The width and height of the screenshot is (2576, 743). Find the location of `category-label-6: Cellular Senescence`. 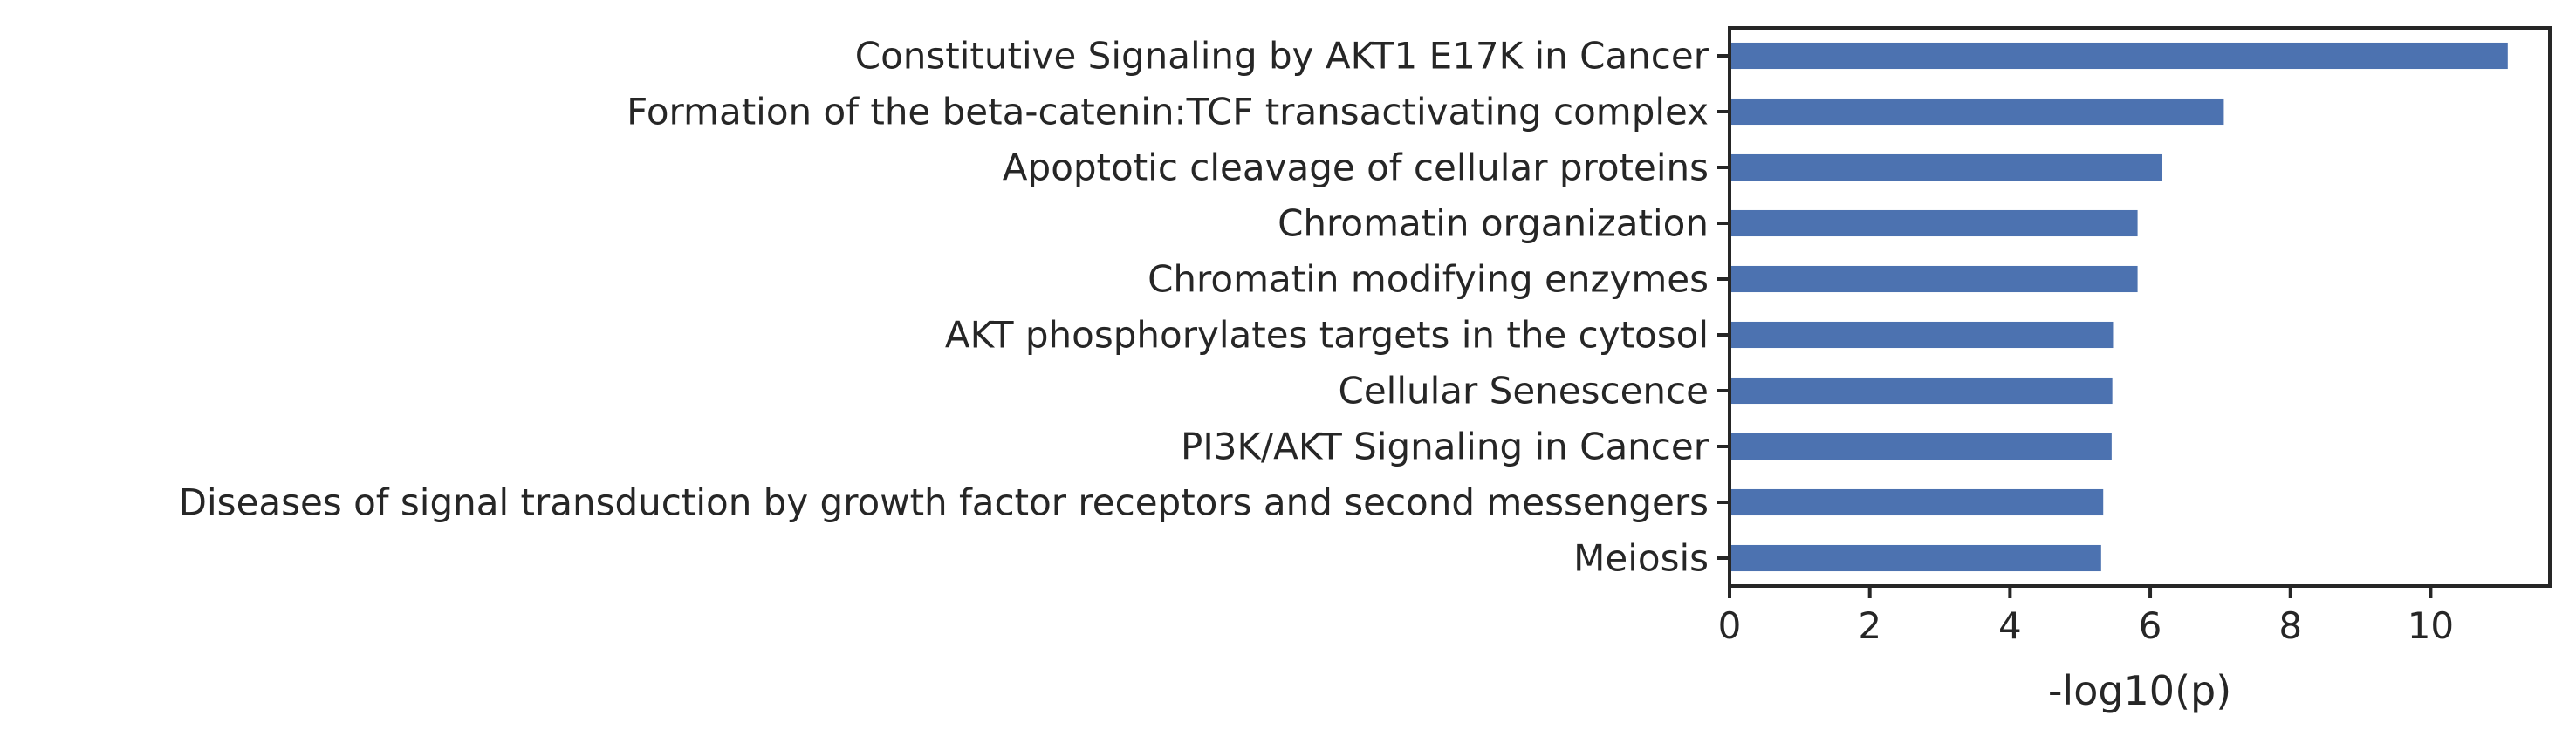

category-label-6: Cellular Senescence is located at coordinates (1524, 391).